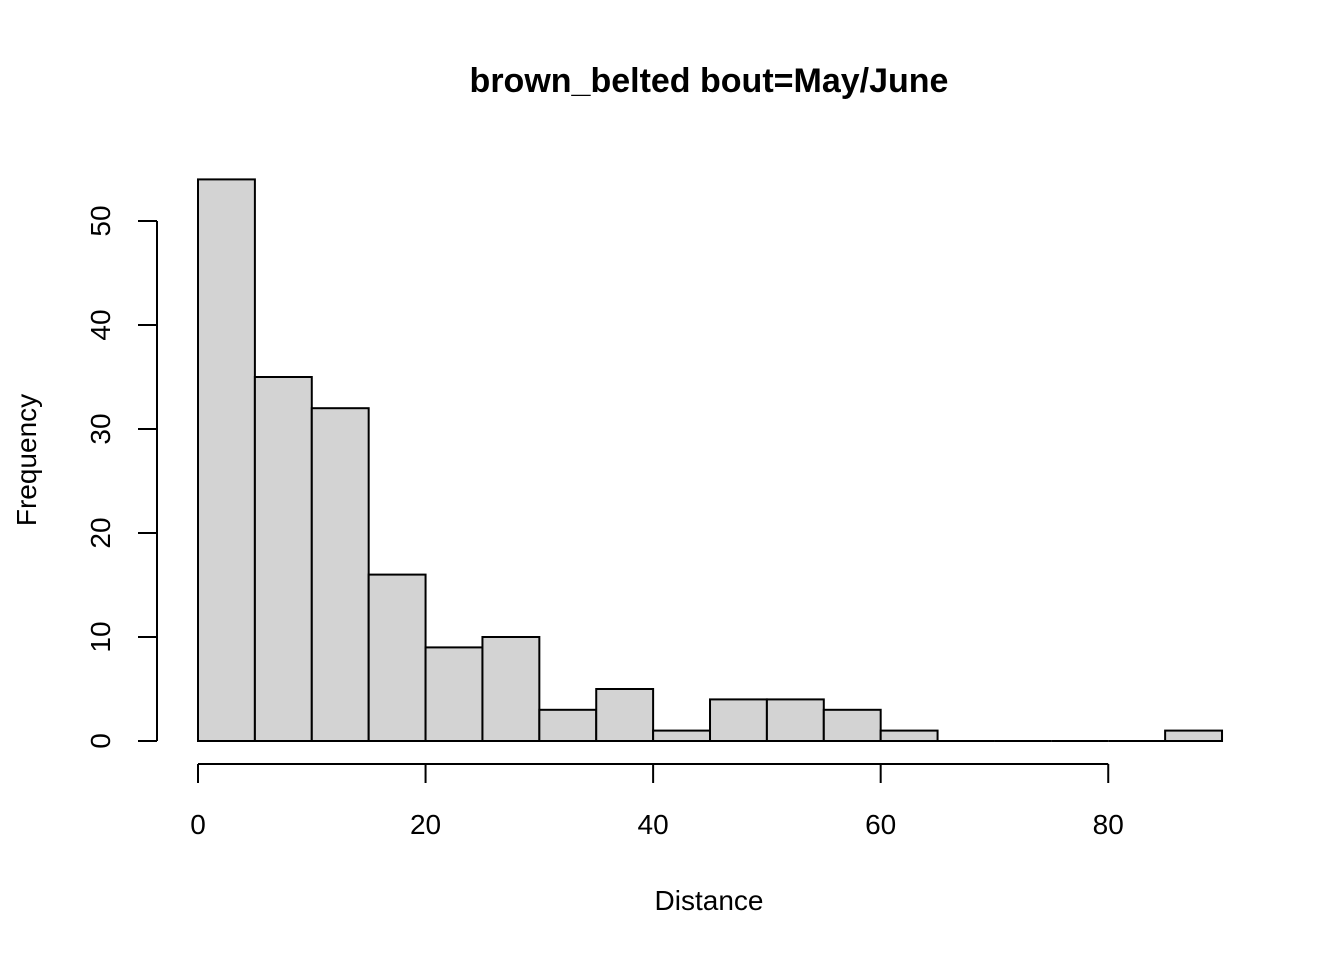 This screenshot has width=1344, height=960. I want to click on y-tick-label: 20, so click(100, 532).